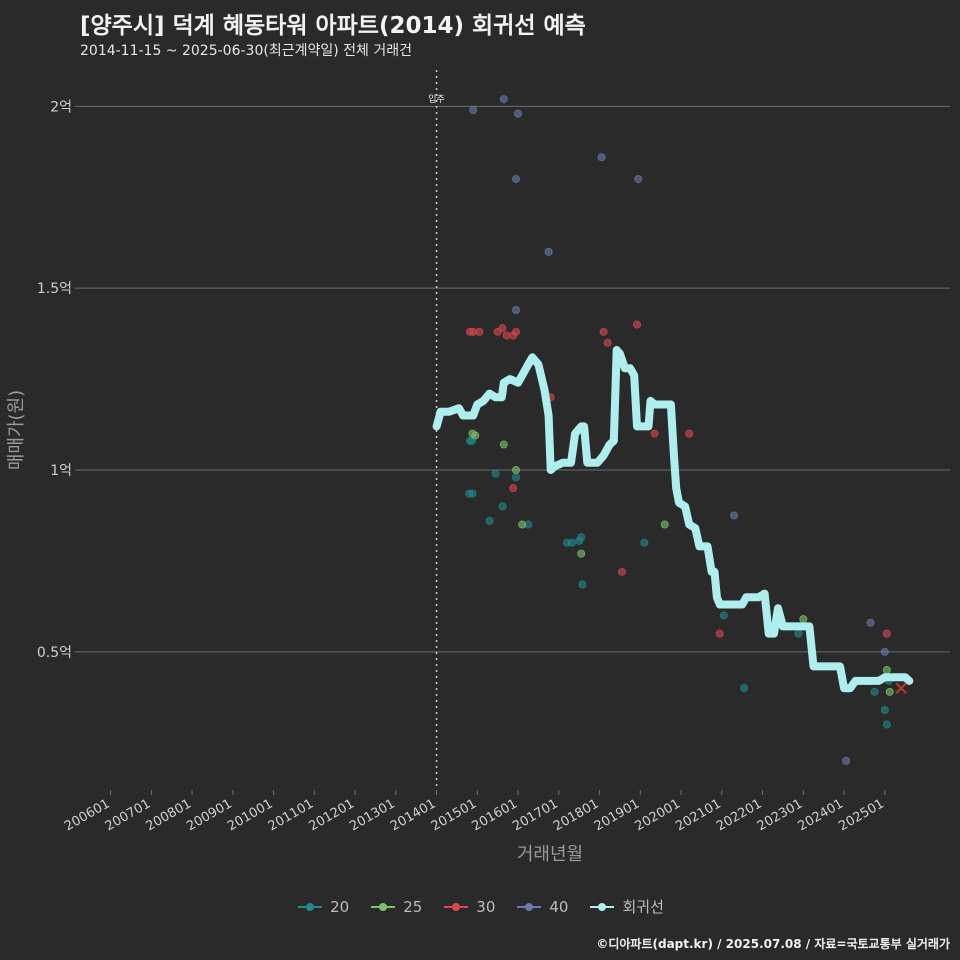 The height and width of the screenshot is (960, 960). Describe the element at coordinates (61, 471) in the screenshot. I see `y-tick-label: 1억` at that location.